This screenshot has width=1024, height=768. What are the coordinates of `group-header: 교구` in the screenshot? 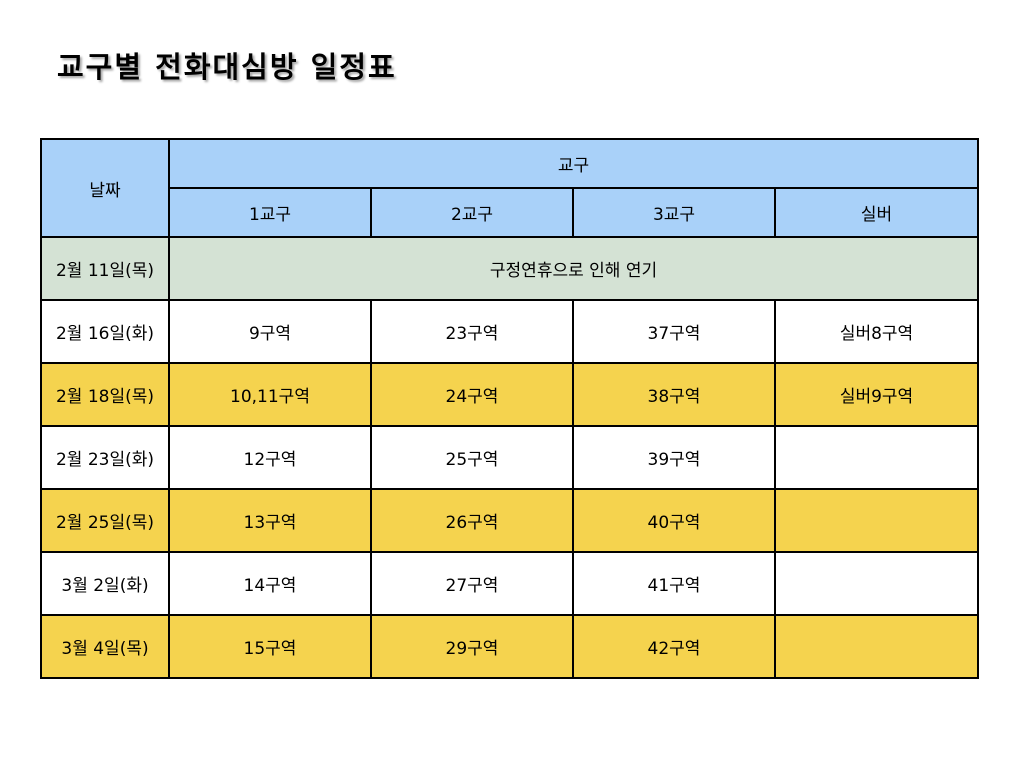 It's located at (573, 163).